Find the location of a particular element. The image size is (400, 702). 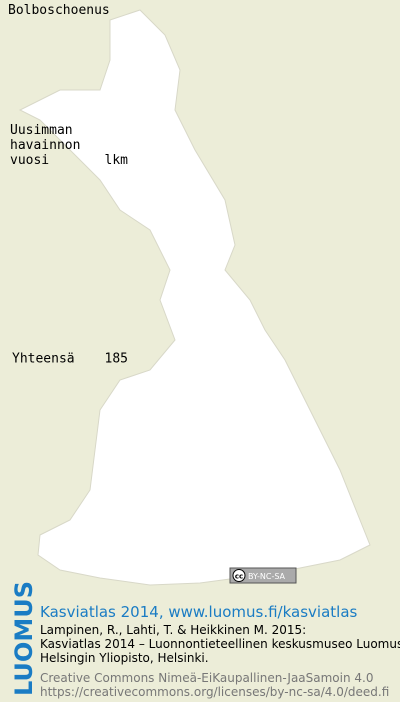

legend-total: 185 is located at coordinates (116, 359).